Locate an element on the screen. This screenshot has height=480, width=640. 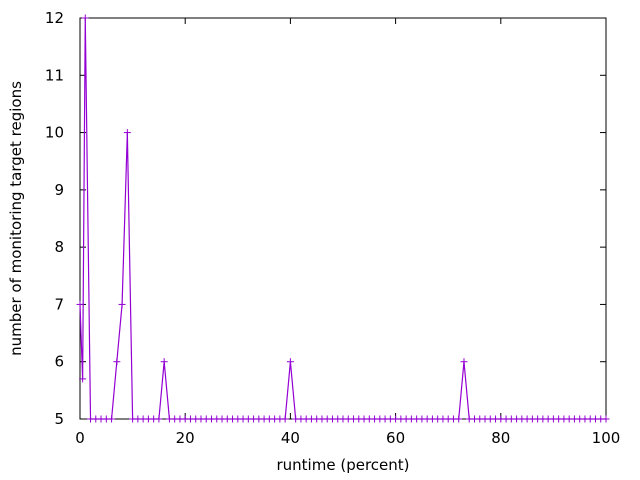
x-tick-label: 100 is located at coordinates (606, 438).